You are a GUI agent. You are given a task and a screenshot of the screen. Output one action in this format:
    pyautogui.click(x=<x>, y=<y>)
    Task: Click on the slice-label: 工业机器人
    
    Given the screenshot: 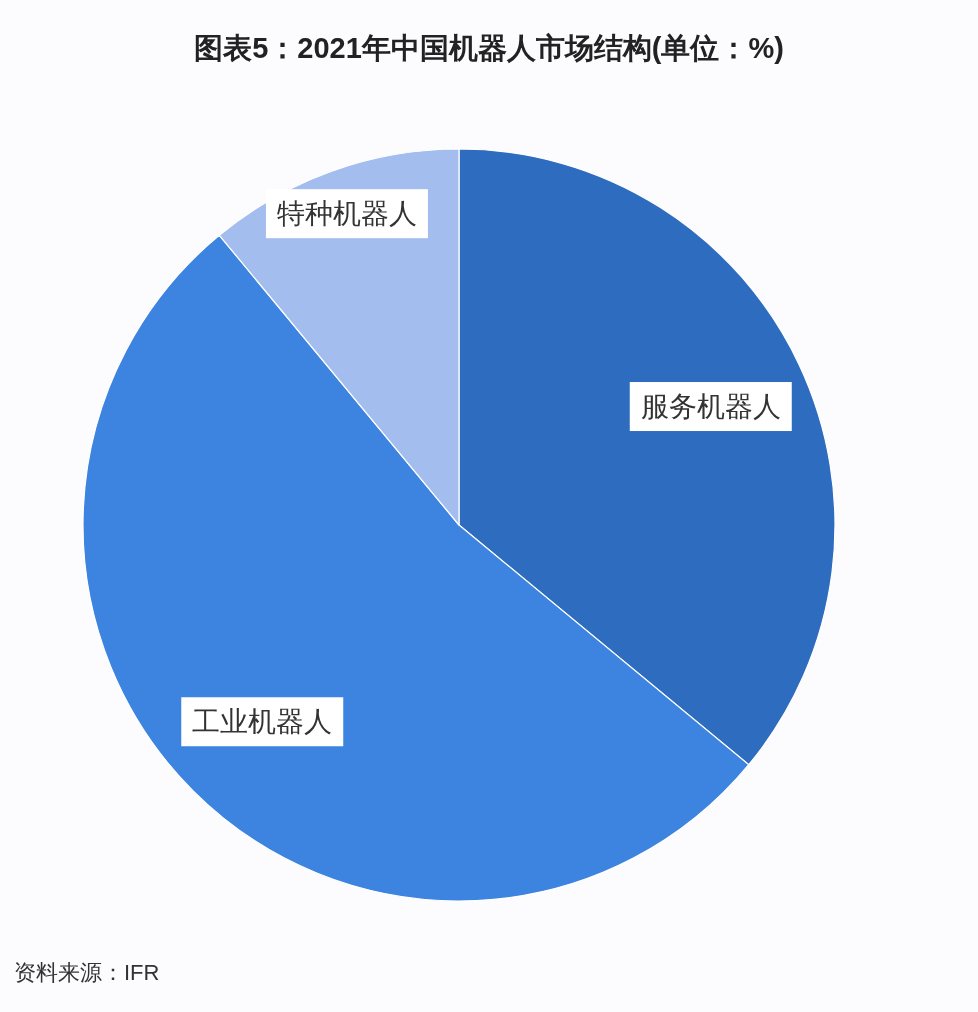 What is the action you would take?
    pyautogui.click(x=262, y=722)
    